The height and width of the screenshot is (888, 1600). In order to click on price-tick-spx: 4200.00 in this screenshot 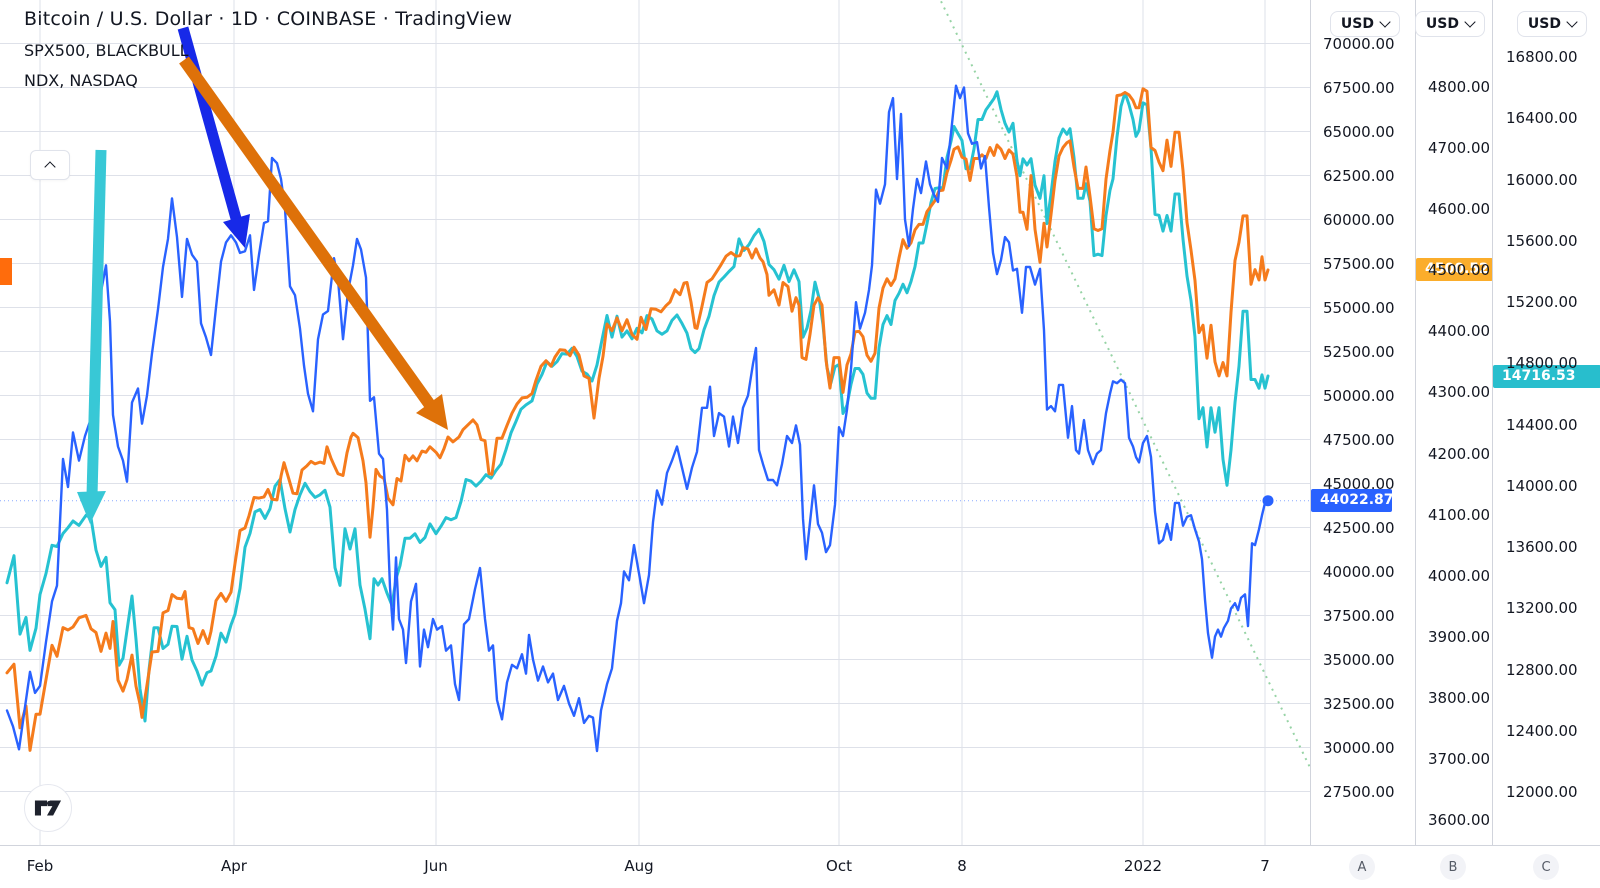, I will do `click(1459, 453)`.